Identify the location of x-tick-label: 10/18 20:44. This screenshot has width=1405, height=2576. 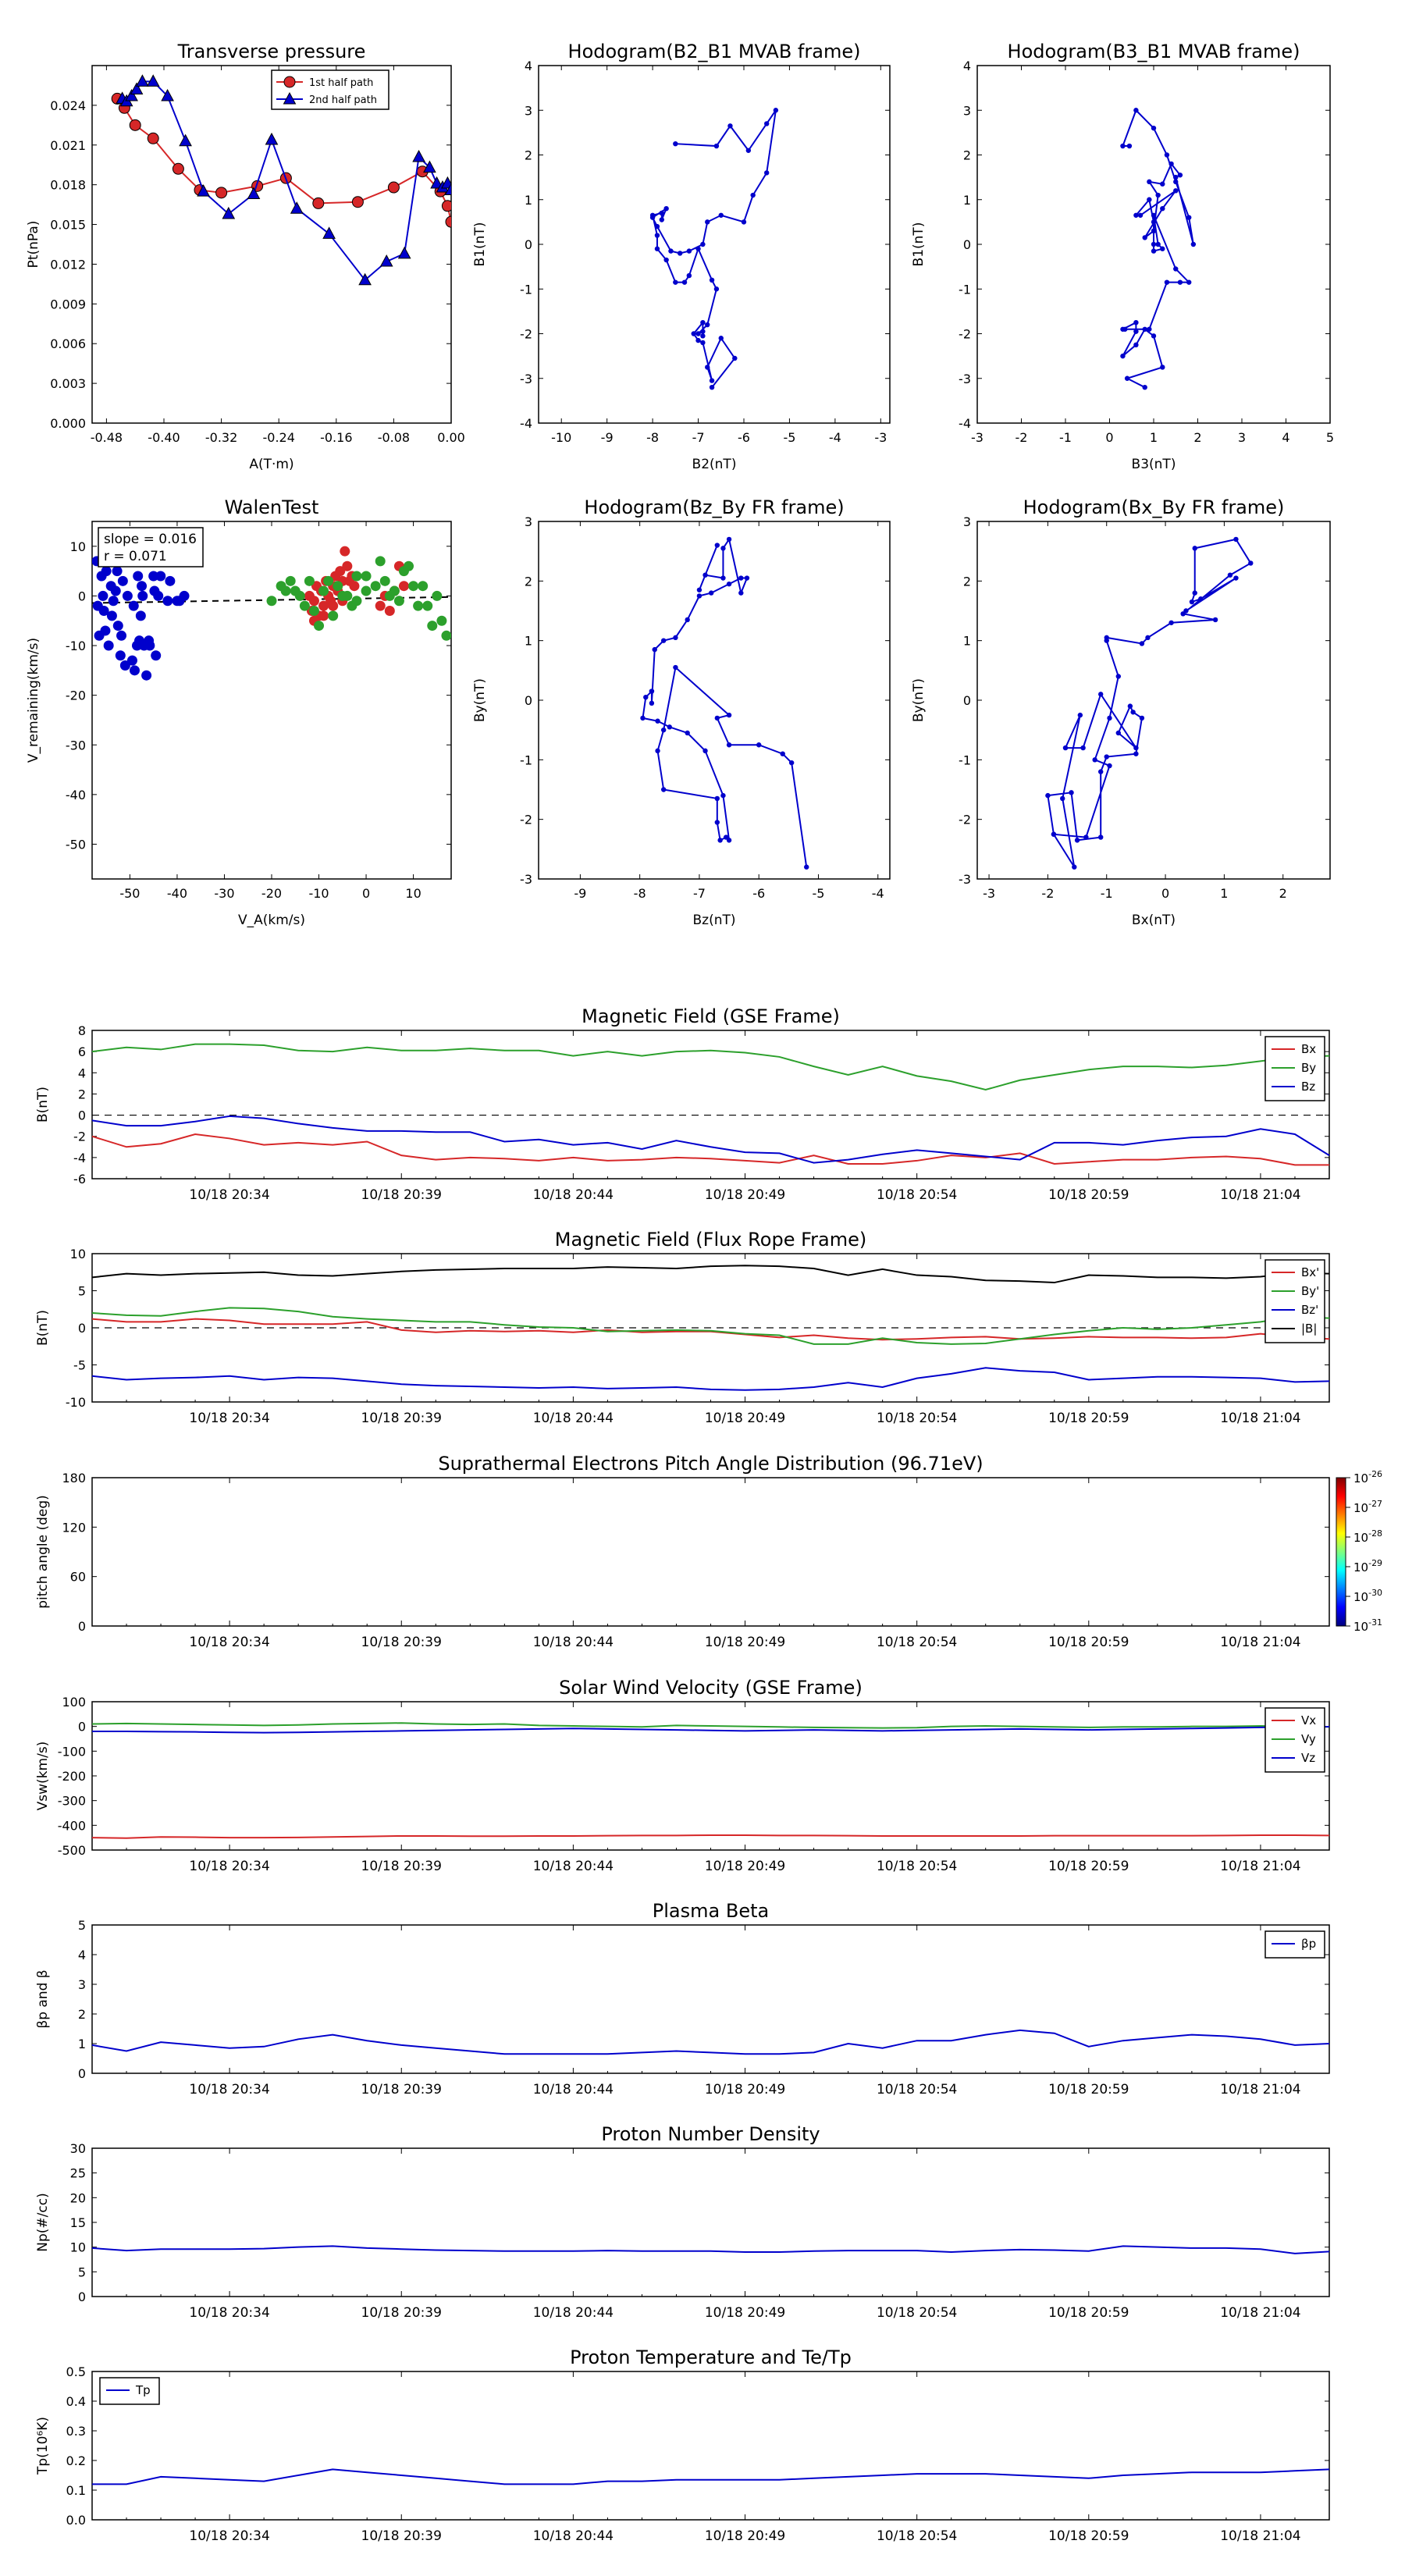
(574, 1418).